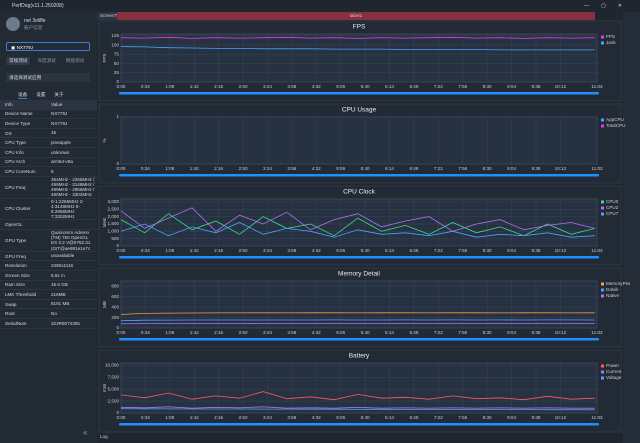  Describe the element at coordinates (267, 168) in the screenshot. I see `x-tick-label: 3:24` at that location.